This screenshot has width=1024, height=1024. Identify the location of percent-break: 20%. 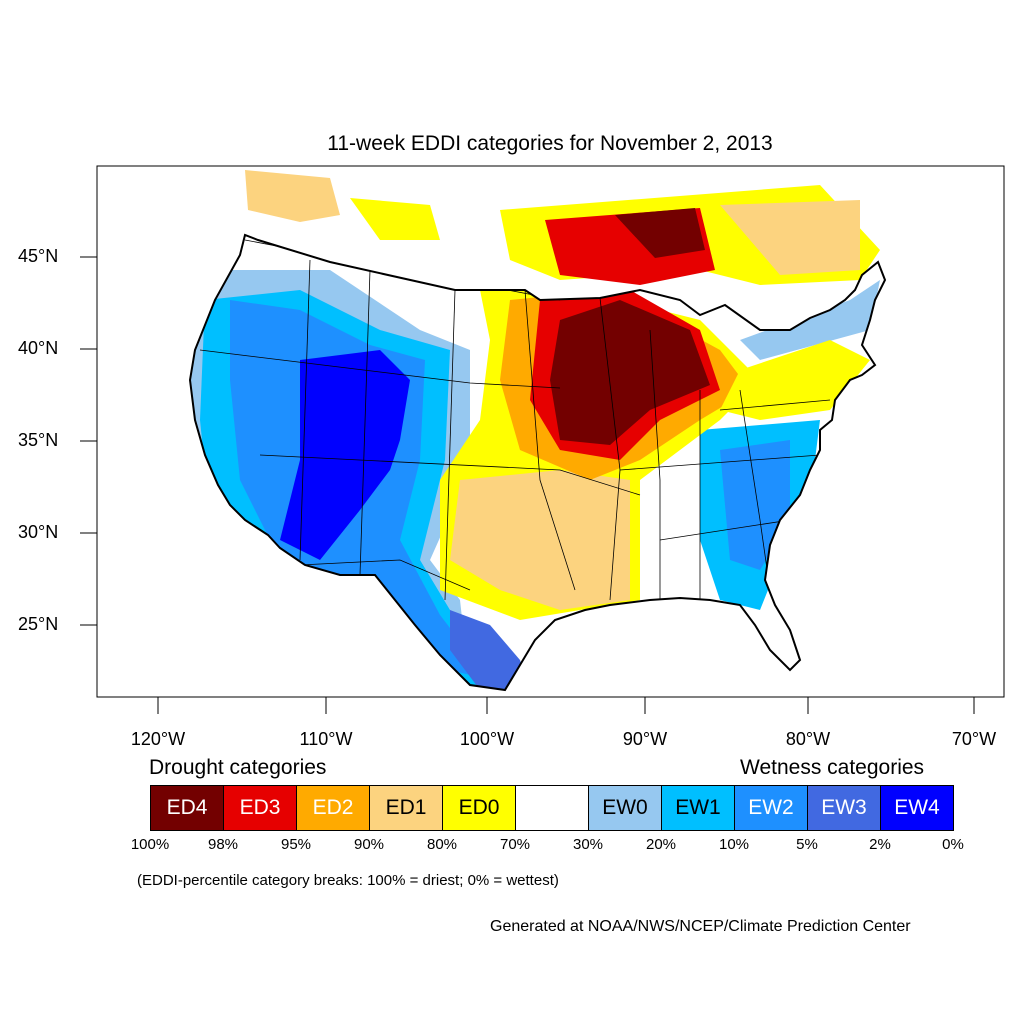
(661, 844).